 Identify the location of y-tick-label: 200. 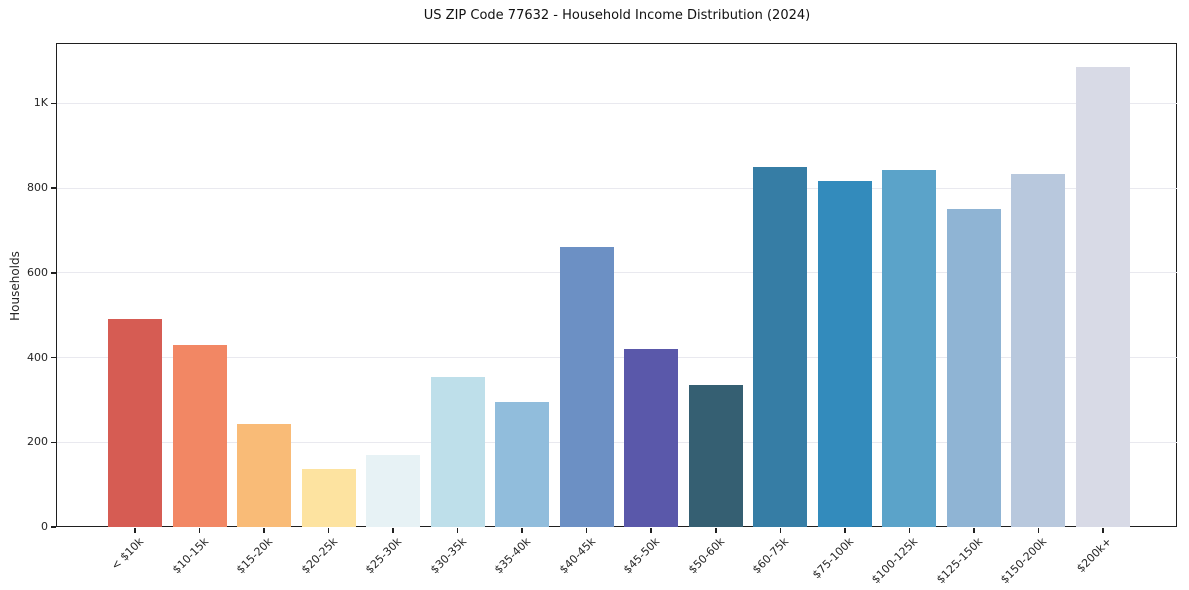
(37, 442).